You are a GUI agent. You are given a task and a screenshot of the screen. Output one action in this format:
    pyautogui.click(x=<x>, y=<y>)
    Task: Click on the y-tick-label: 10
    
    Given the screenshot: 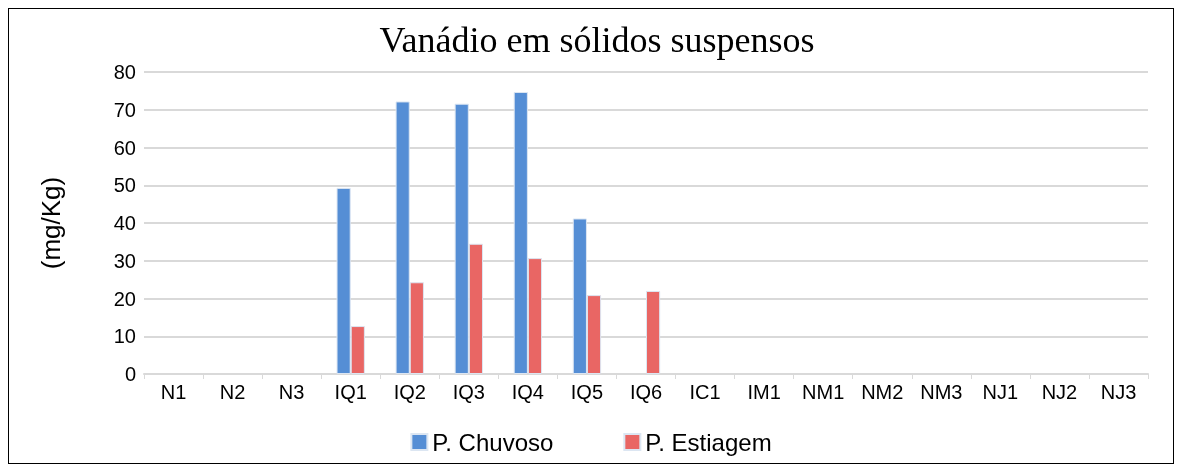 What is the action you would take?
    pyautogui.click(x=124, y=336)
    